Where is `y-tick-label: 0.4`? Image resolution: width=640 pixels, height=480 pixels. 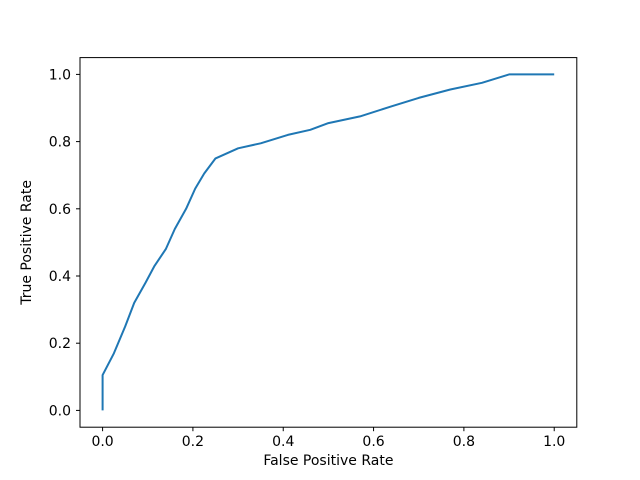
y-tick-label: 0.4 is located at coordinates (60, 277).